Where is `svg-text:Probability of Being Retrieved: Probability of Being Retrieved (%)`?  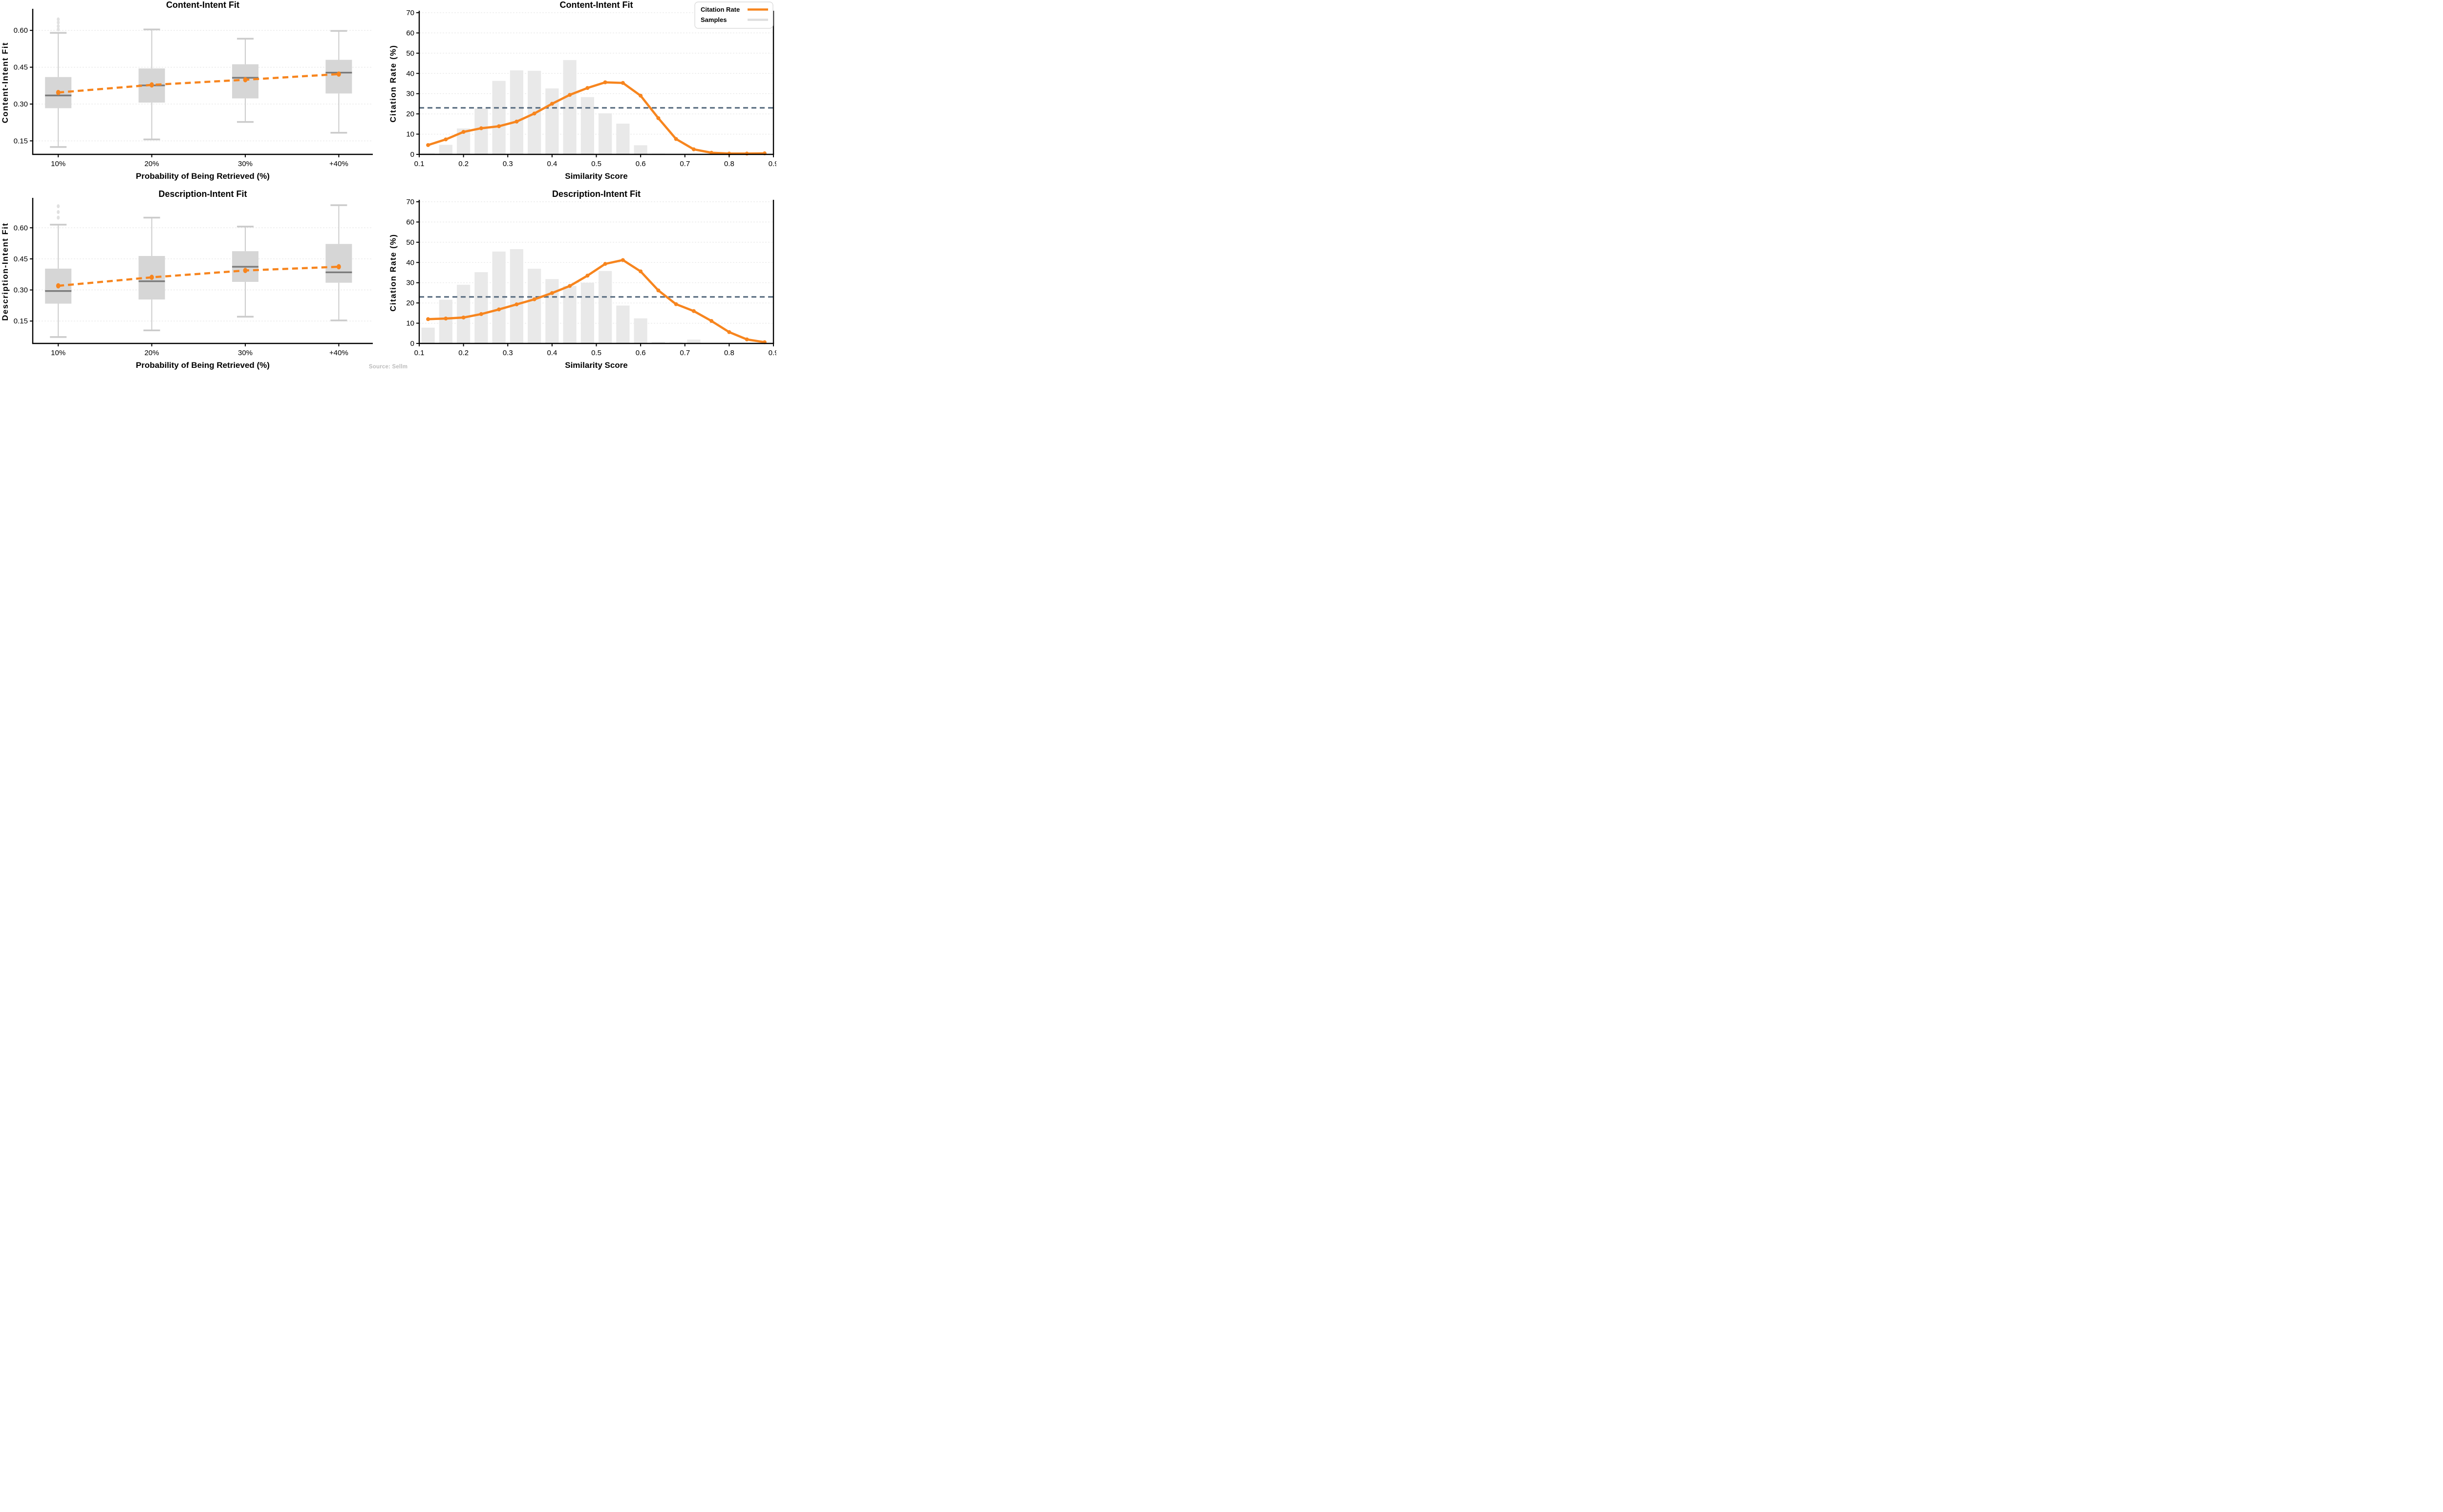 svg-text:Probability of Being Retrieved: Probability of Being Retrieved (%) is located at coordinates (203, 176).